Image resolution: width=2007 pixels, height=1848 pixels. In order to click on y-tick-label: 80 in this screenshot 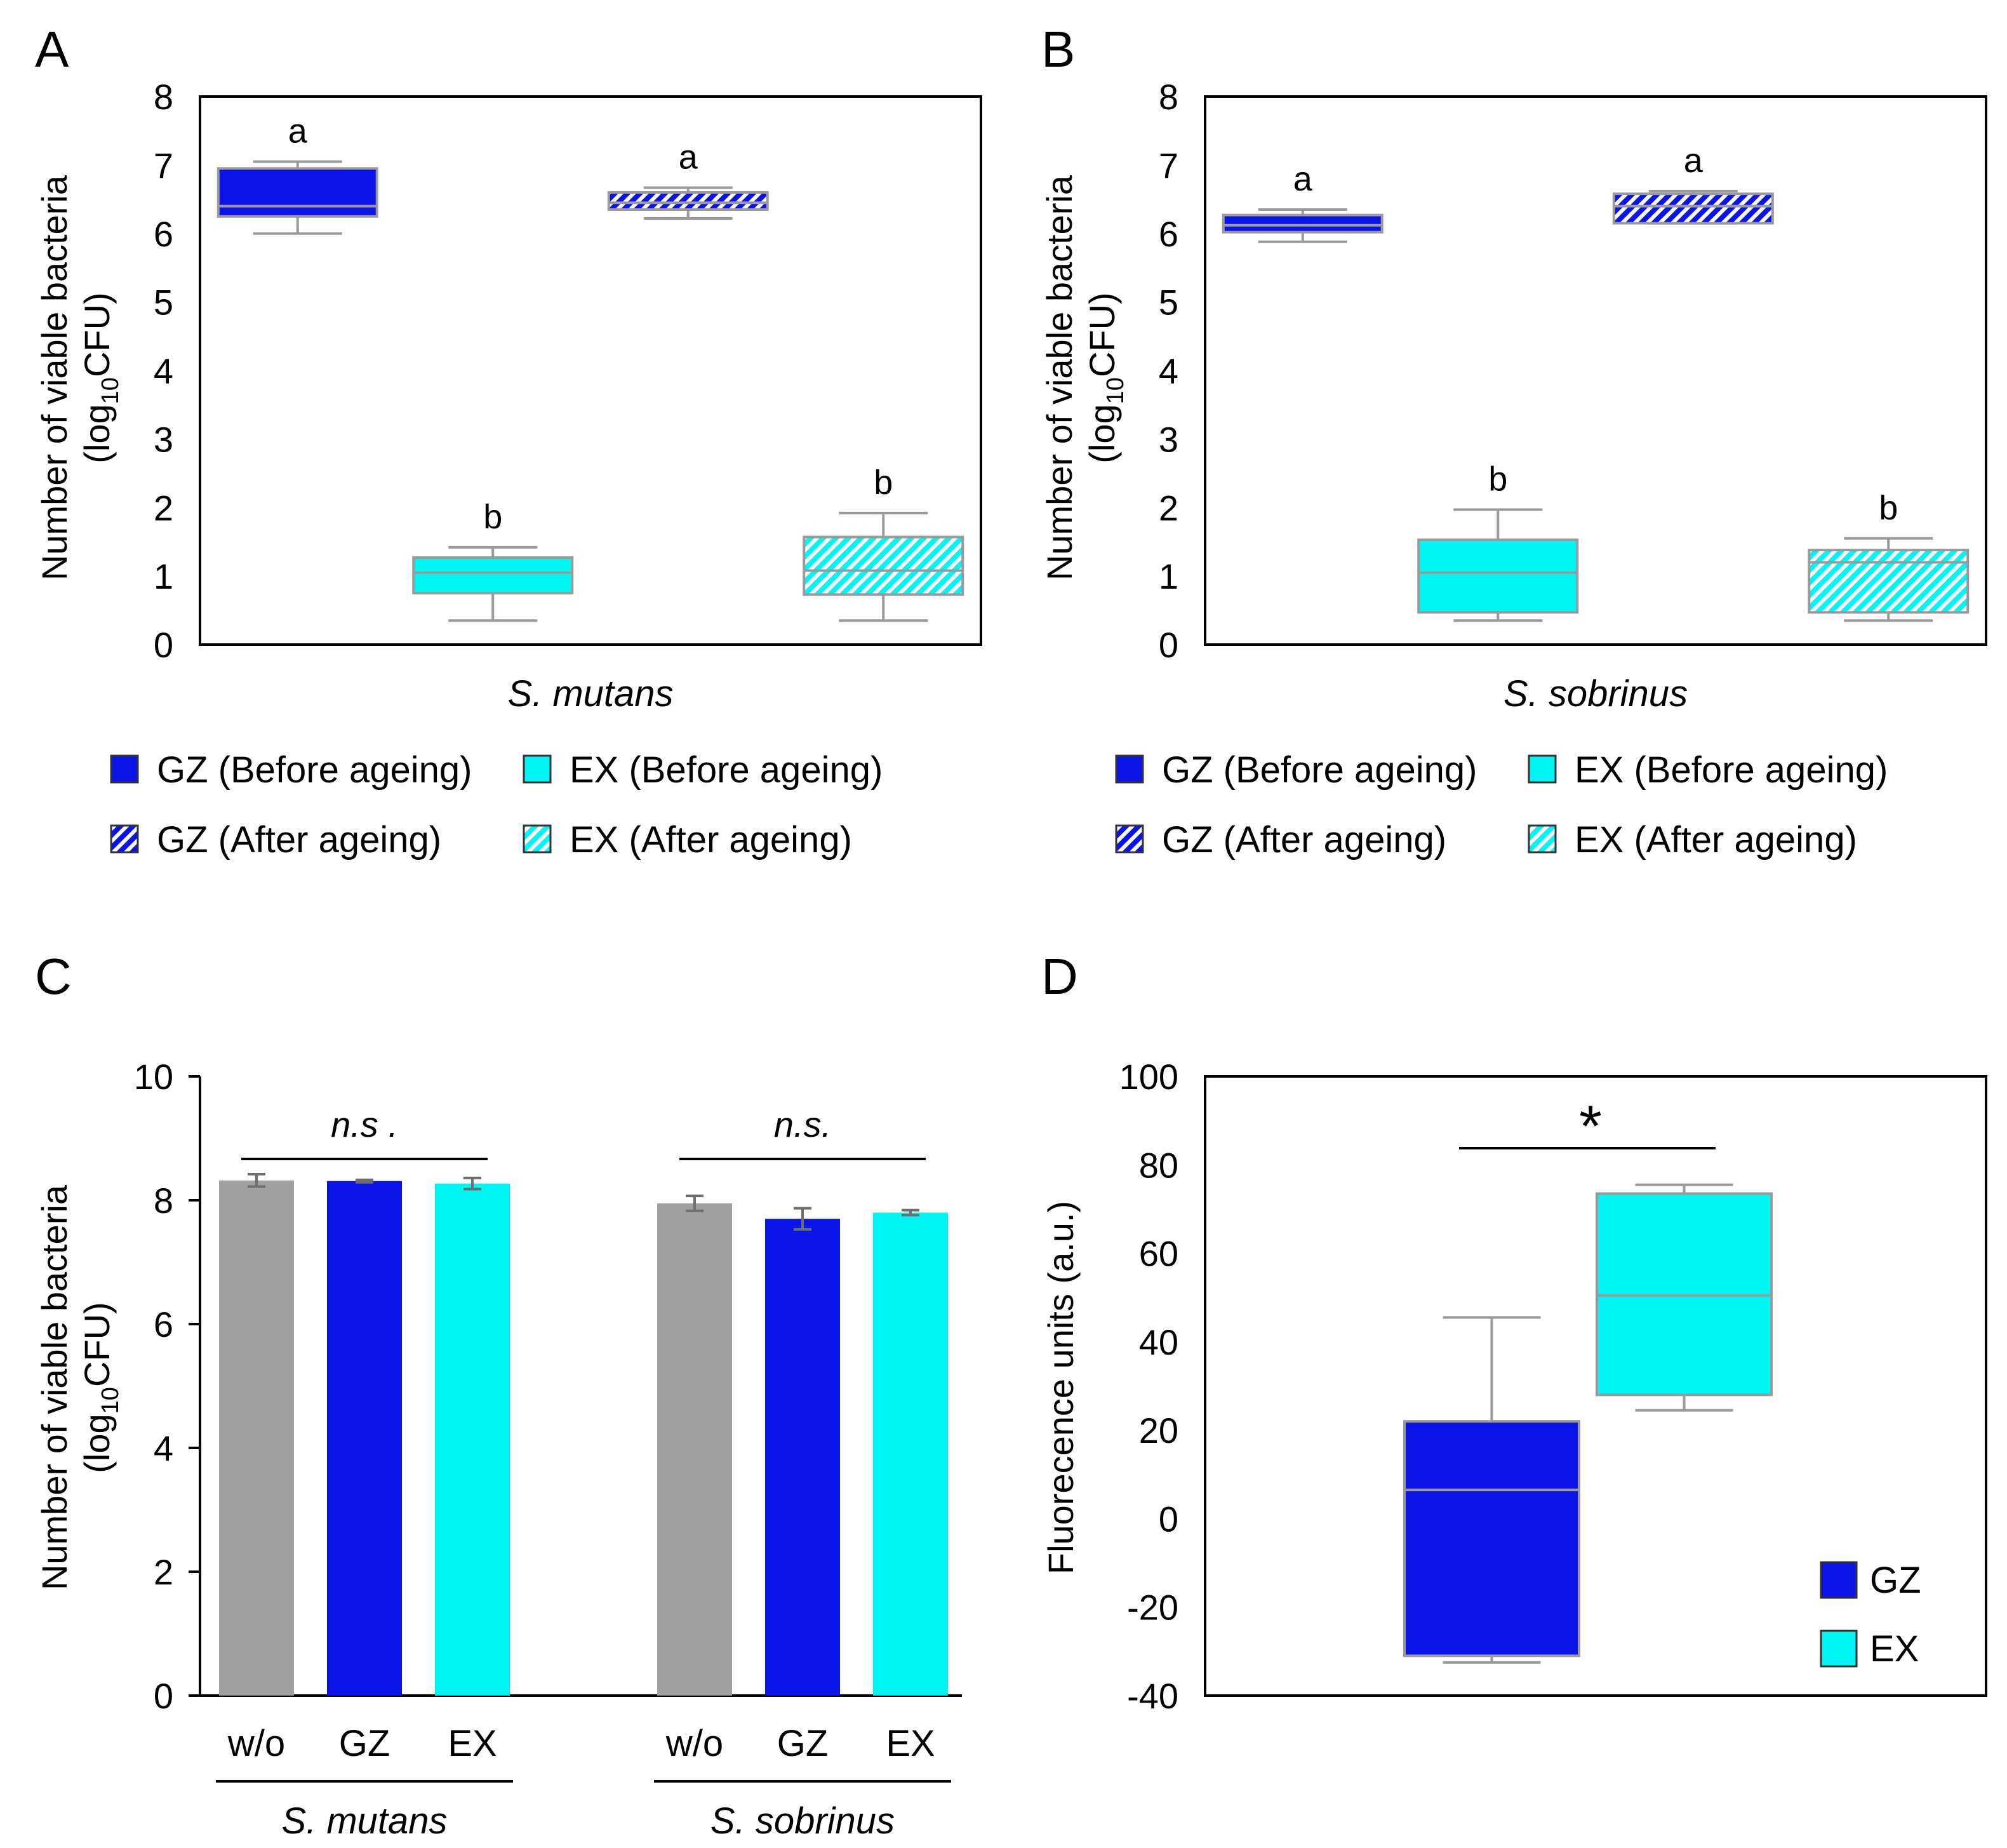, I will do `click(1158, 1165)`.